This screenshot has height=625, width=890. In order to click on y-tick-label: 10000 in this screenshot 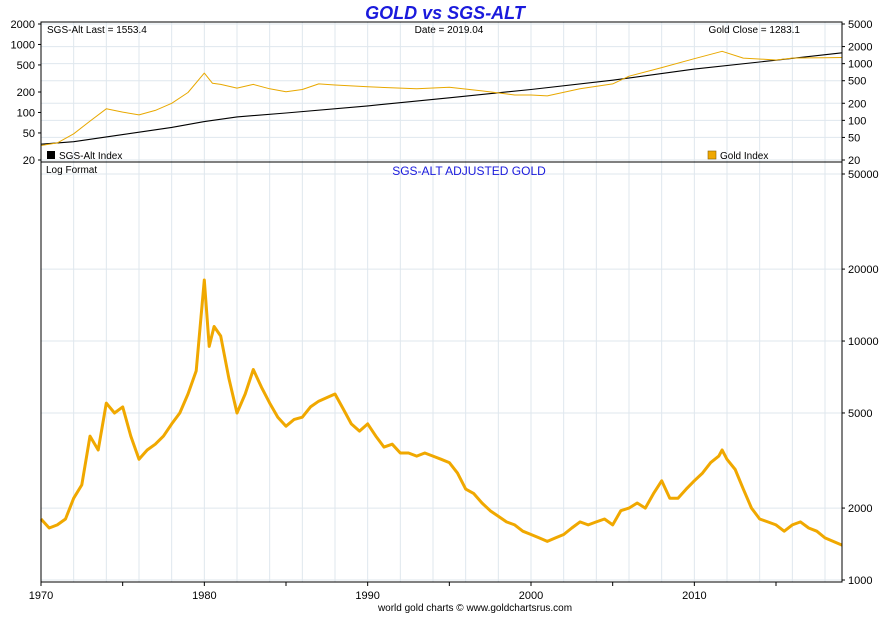, I will do `click(863, 342)`.